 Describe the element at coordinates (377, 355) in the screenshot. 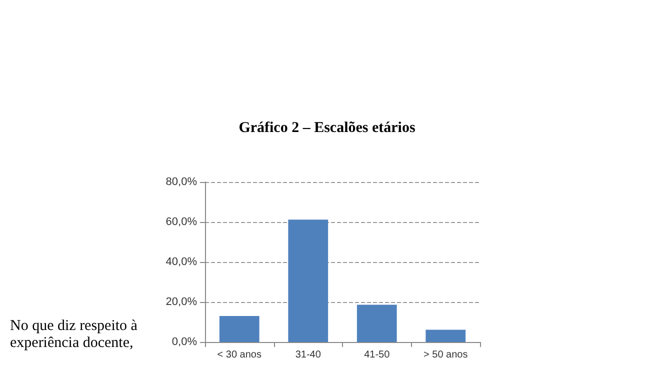

I see `x-tick-label: 41-50` at that location.